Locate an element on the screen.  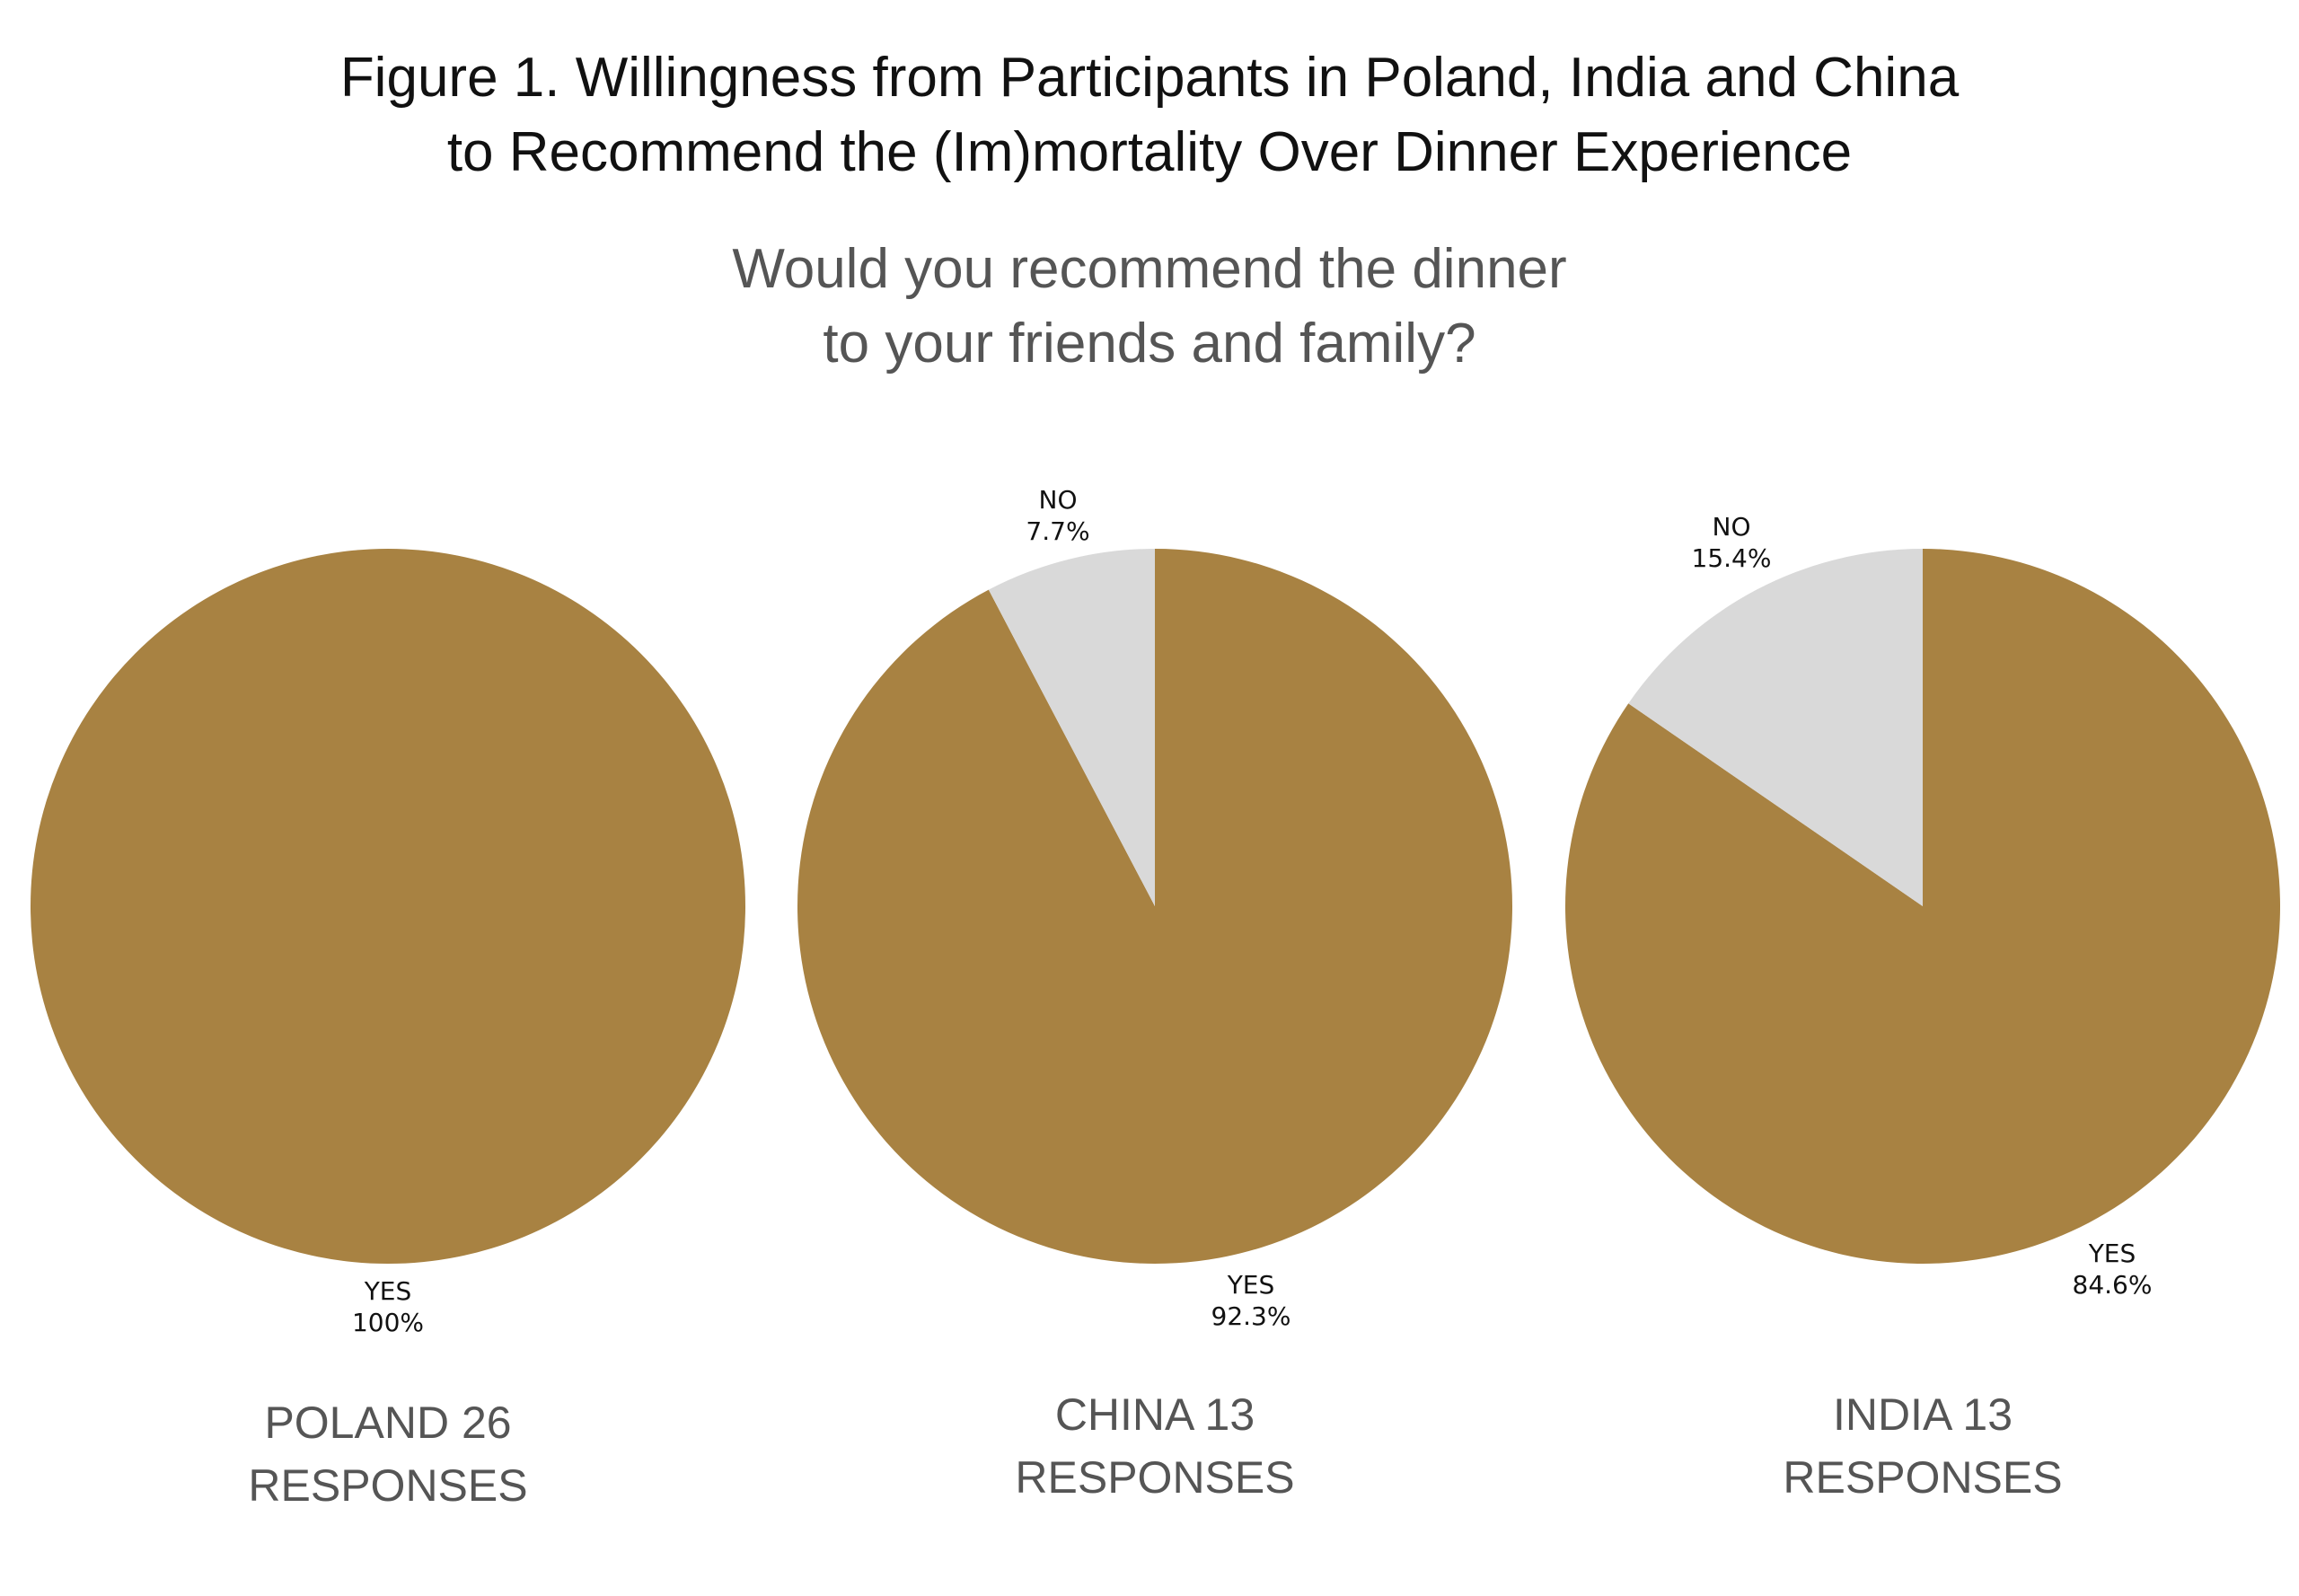
pie-2-caption-line-2: RESPONSES is located at coordinates (1923, 1477).